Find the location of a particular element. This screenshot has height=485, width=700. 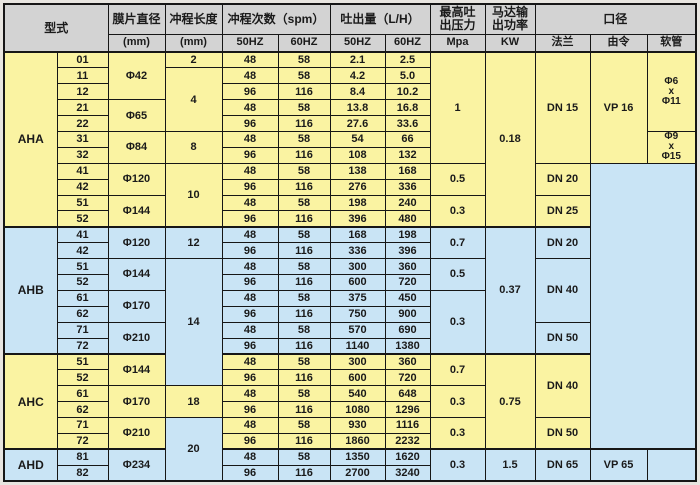

stroke-length-cell: 20 is located at coordinates (193, 449).